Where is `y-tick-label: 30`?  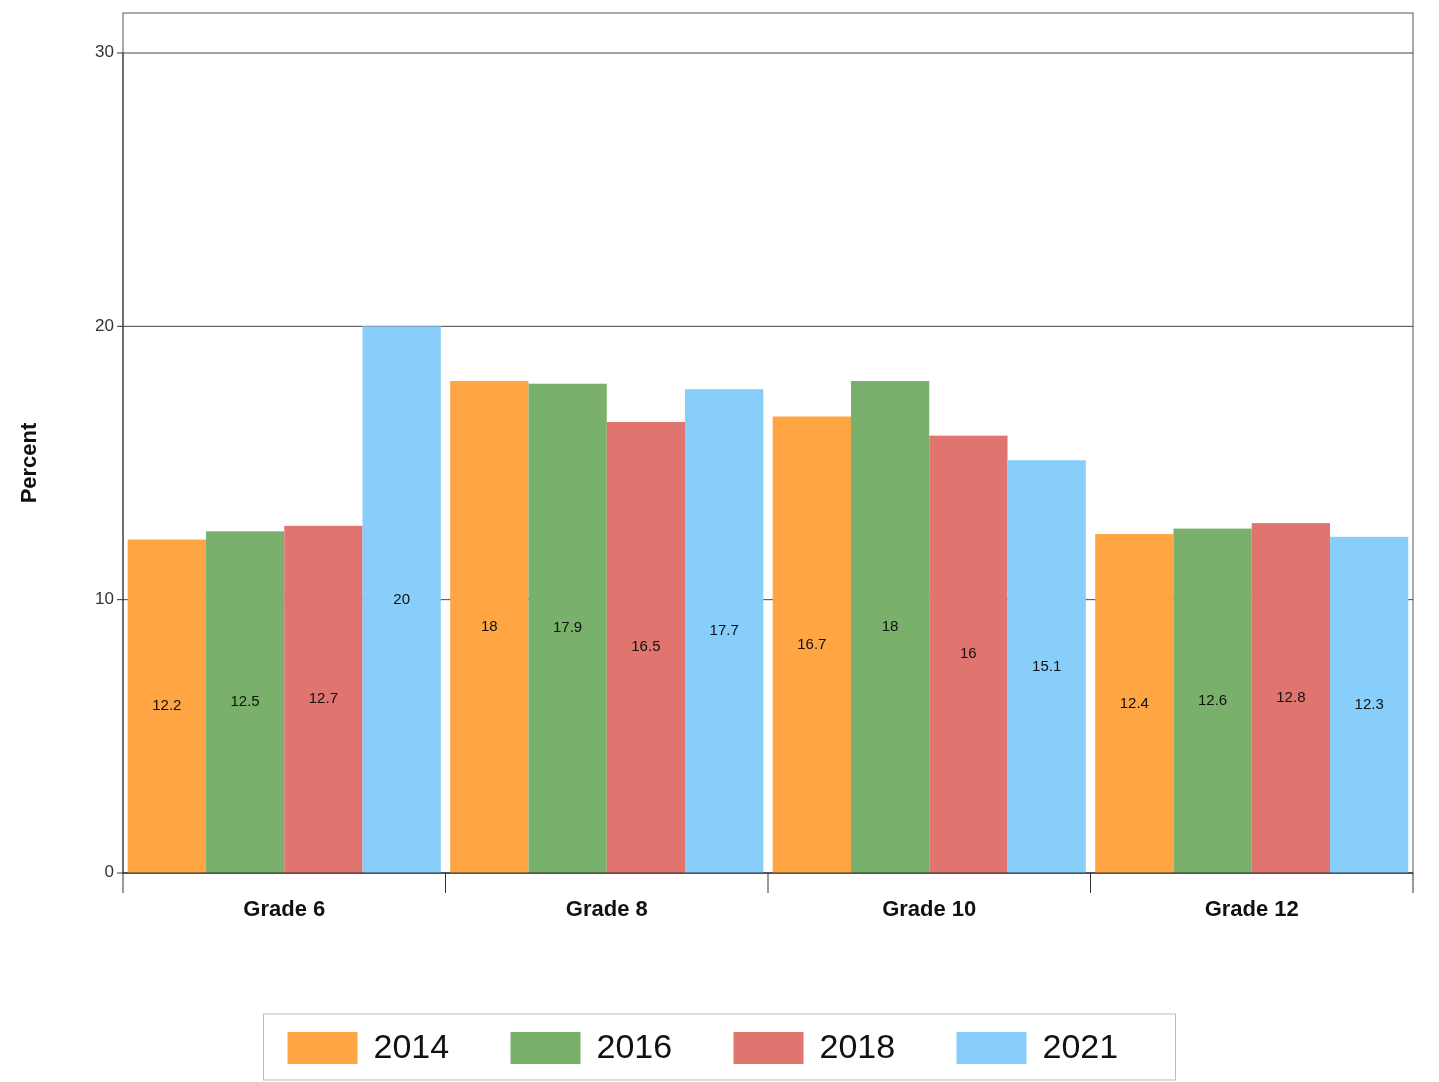
y-tick-label: 30 is located at coordinates (104, 52).